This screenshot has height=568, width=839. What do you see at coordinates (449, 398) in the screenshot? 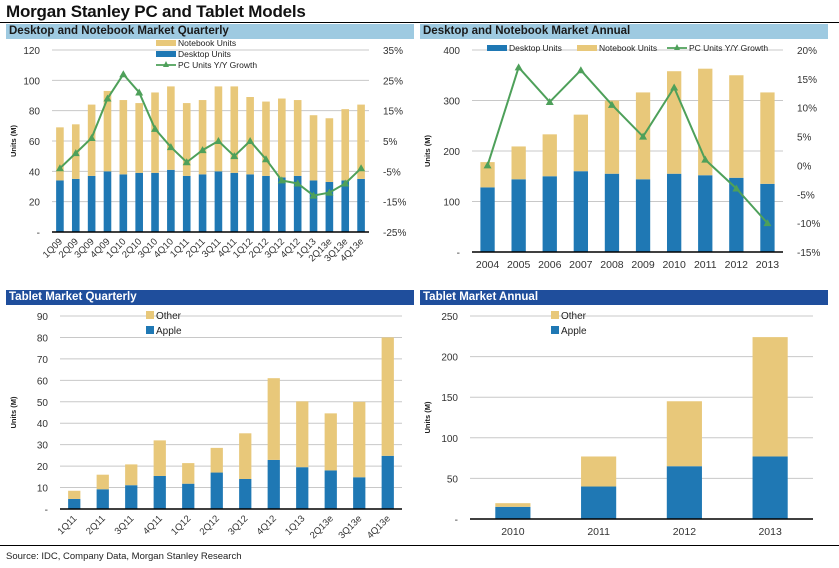
I see `y-tick-label: 150` at bounding box center [449, 398].